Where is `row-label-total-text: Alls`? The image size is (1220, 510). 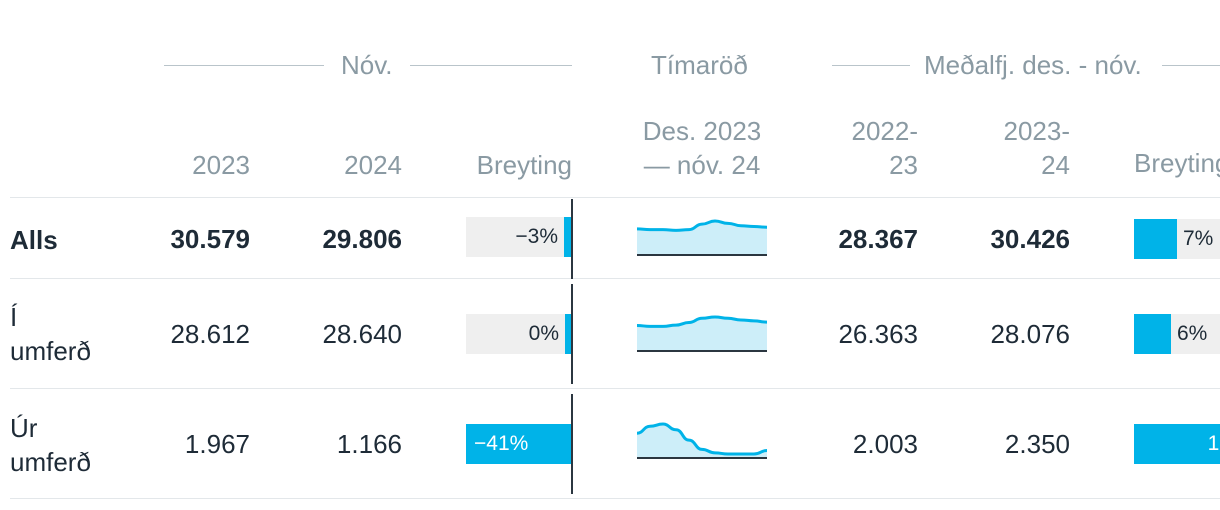 row-label-total-text: Alls is located at coordinates (34, 240).